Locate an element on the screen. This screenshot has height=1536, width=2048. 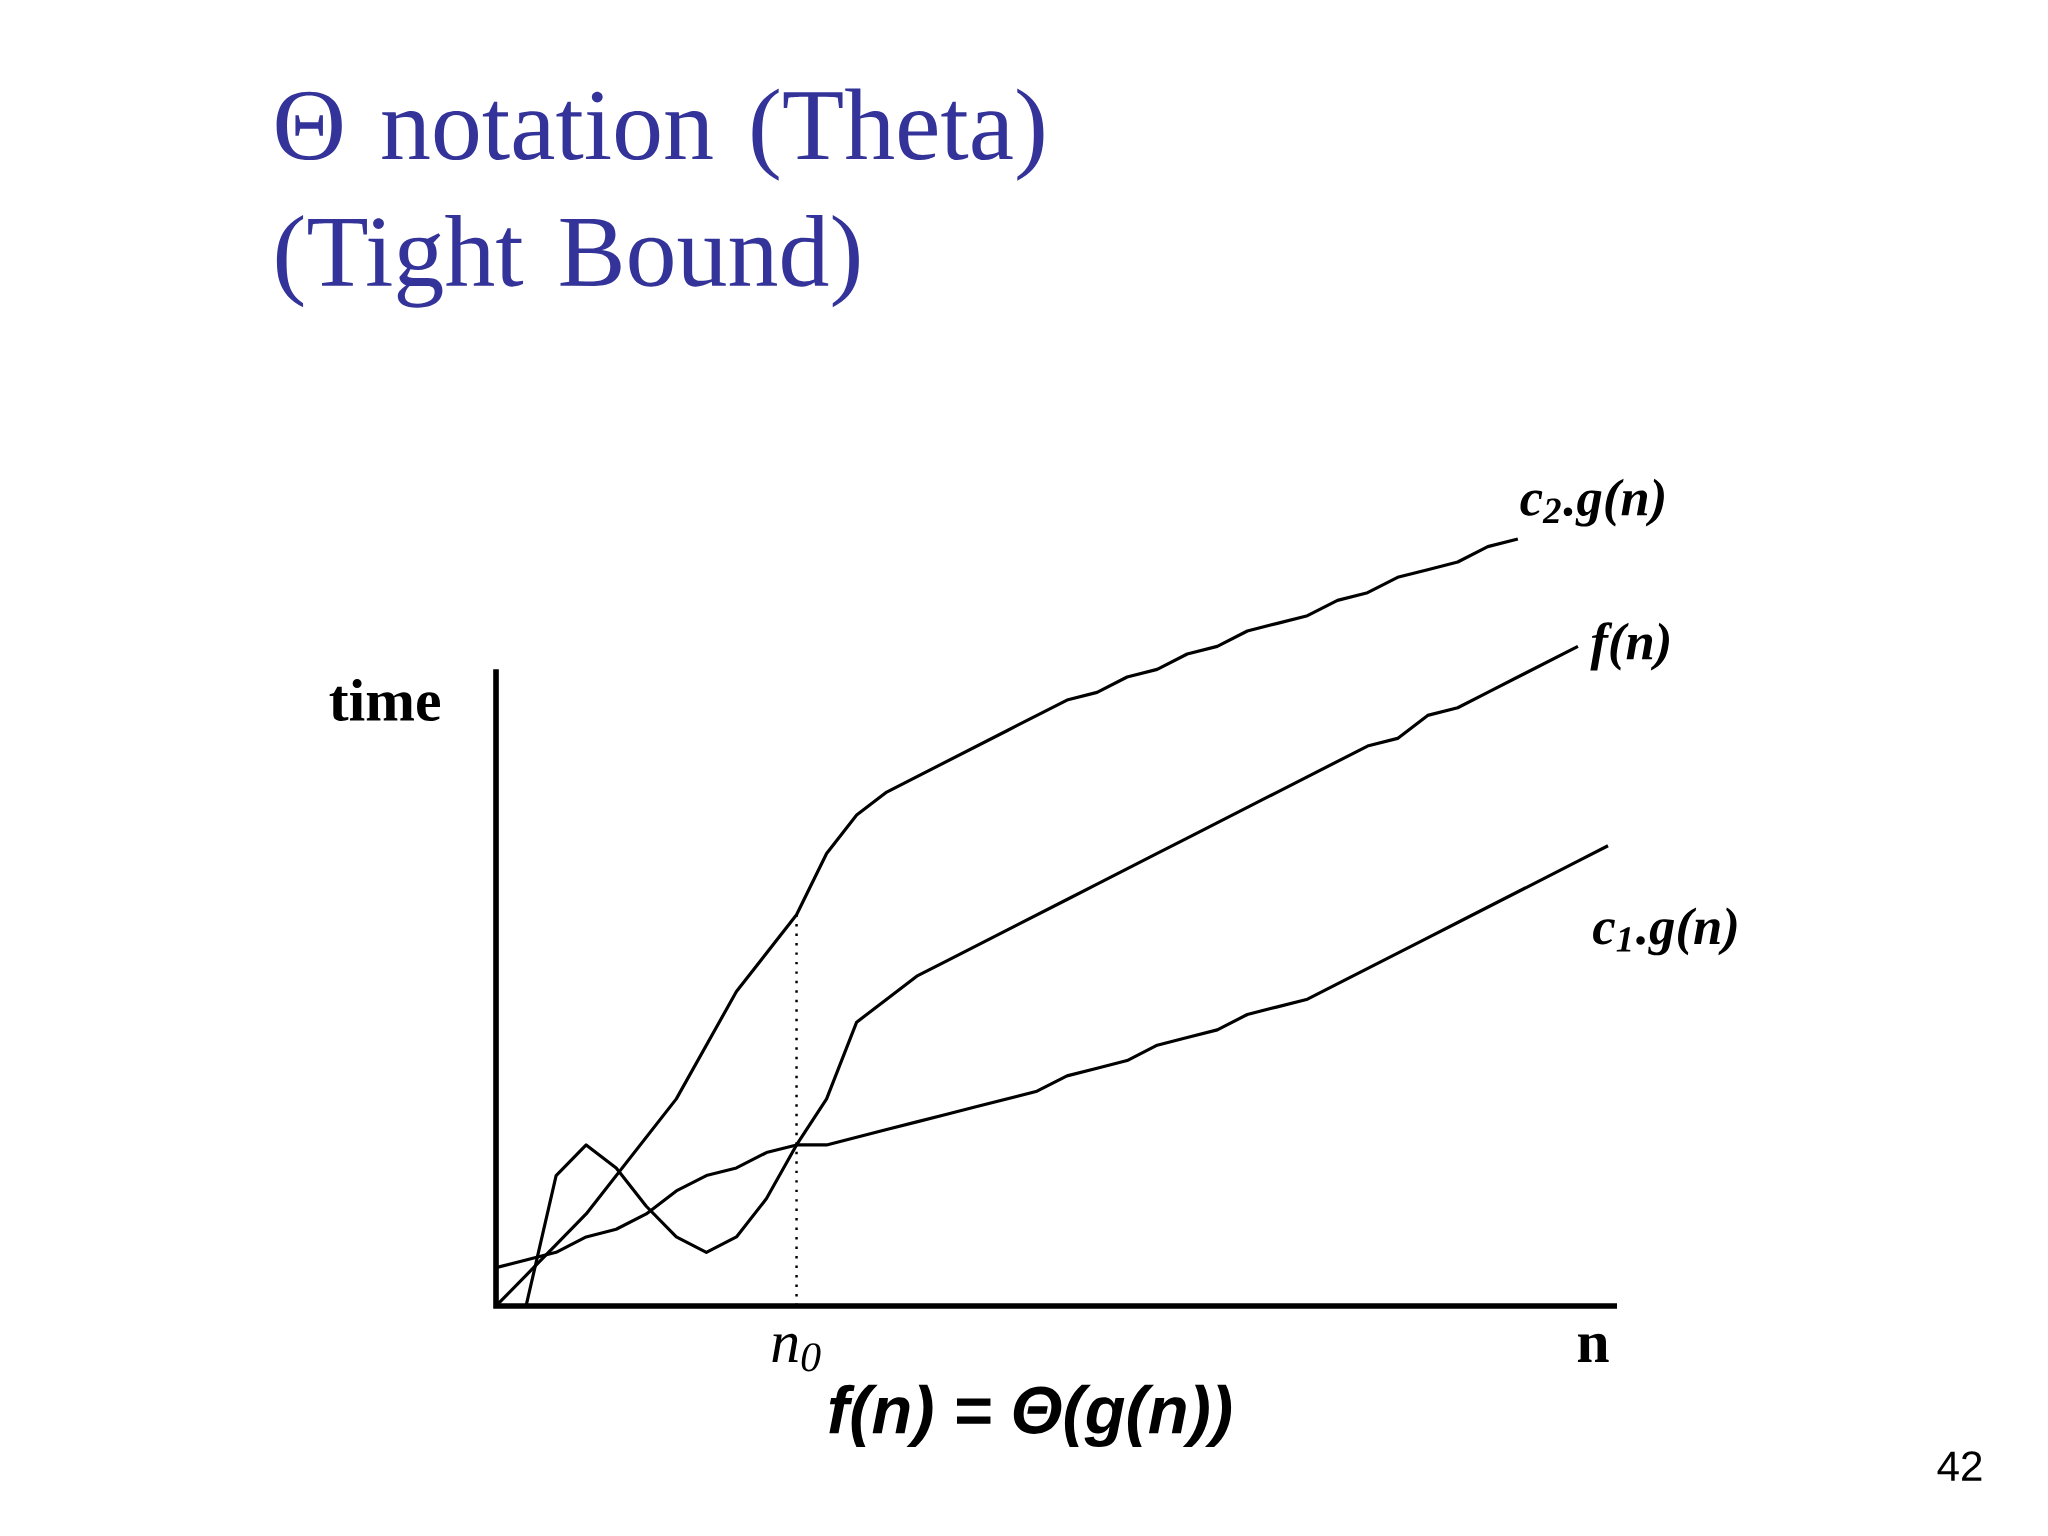
y-axis-title: time is located at coordinates (384, 700).